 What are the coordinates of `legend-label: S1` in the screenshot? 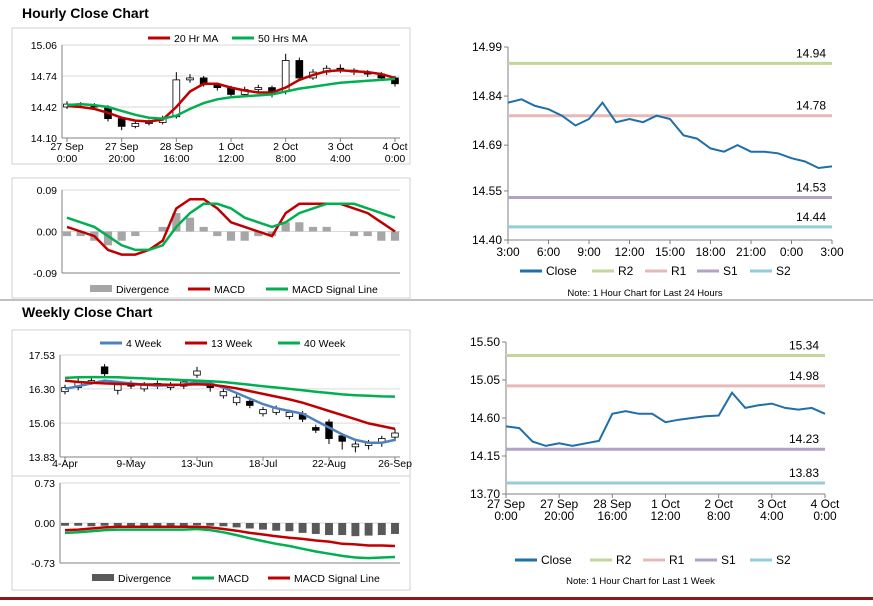 It's located at (730, 271).